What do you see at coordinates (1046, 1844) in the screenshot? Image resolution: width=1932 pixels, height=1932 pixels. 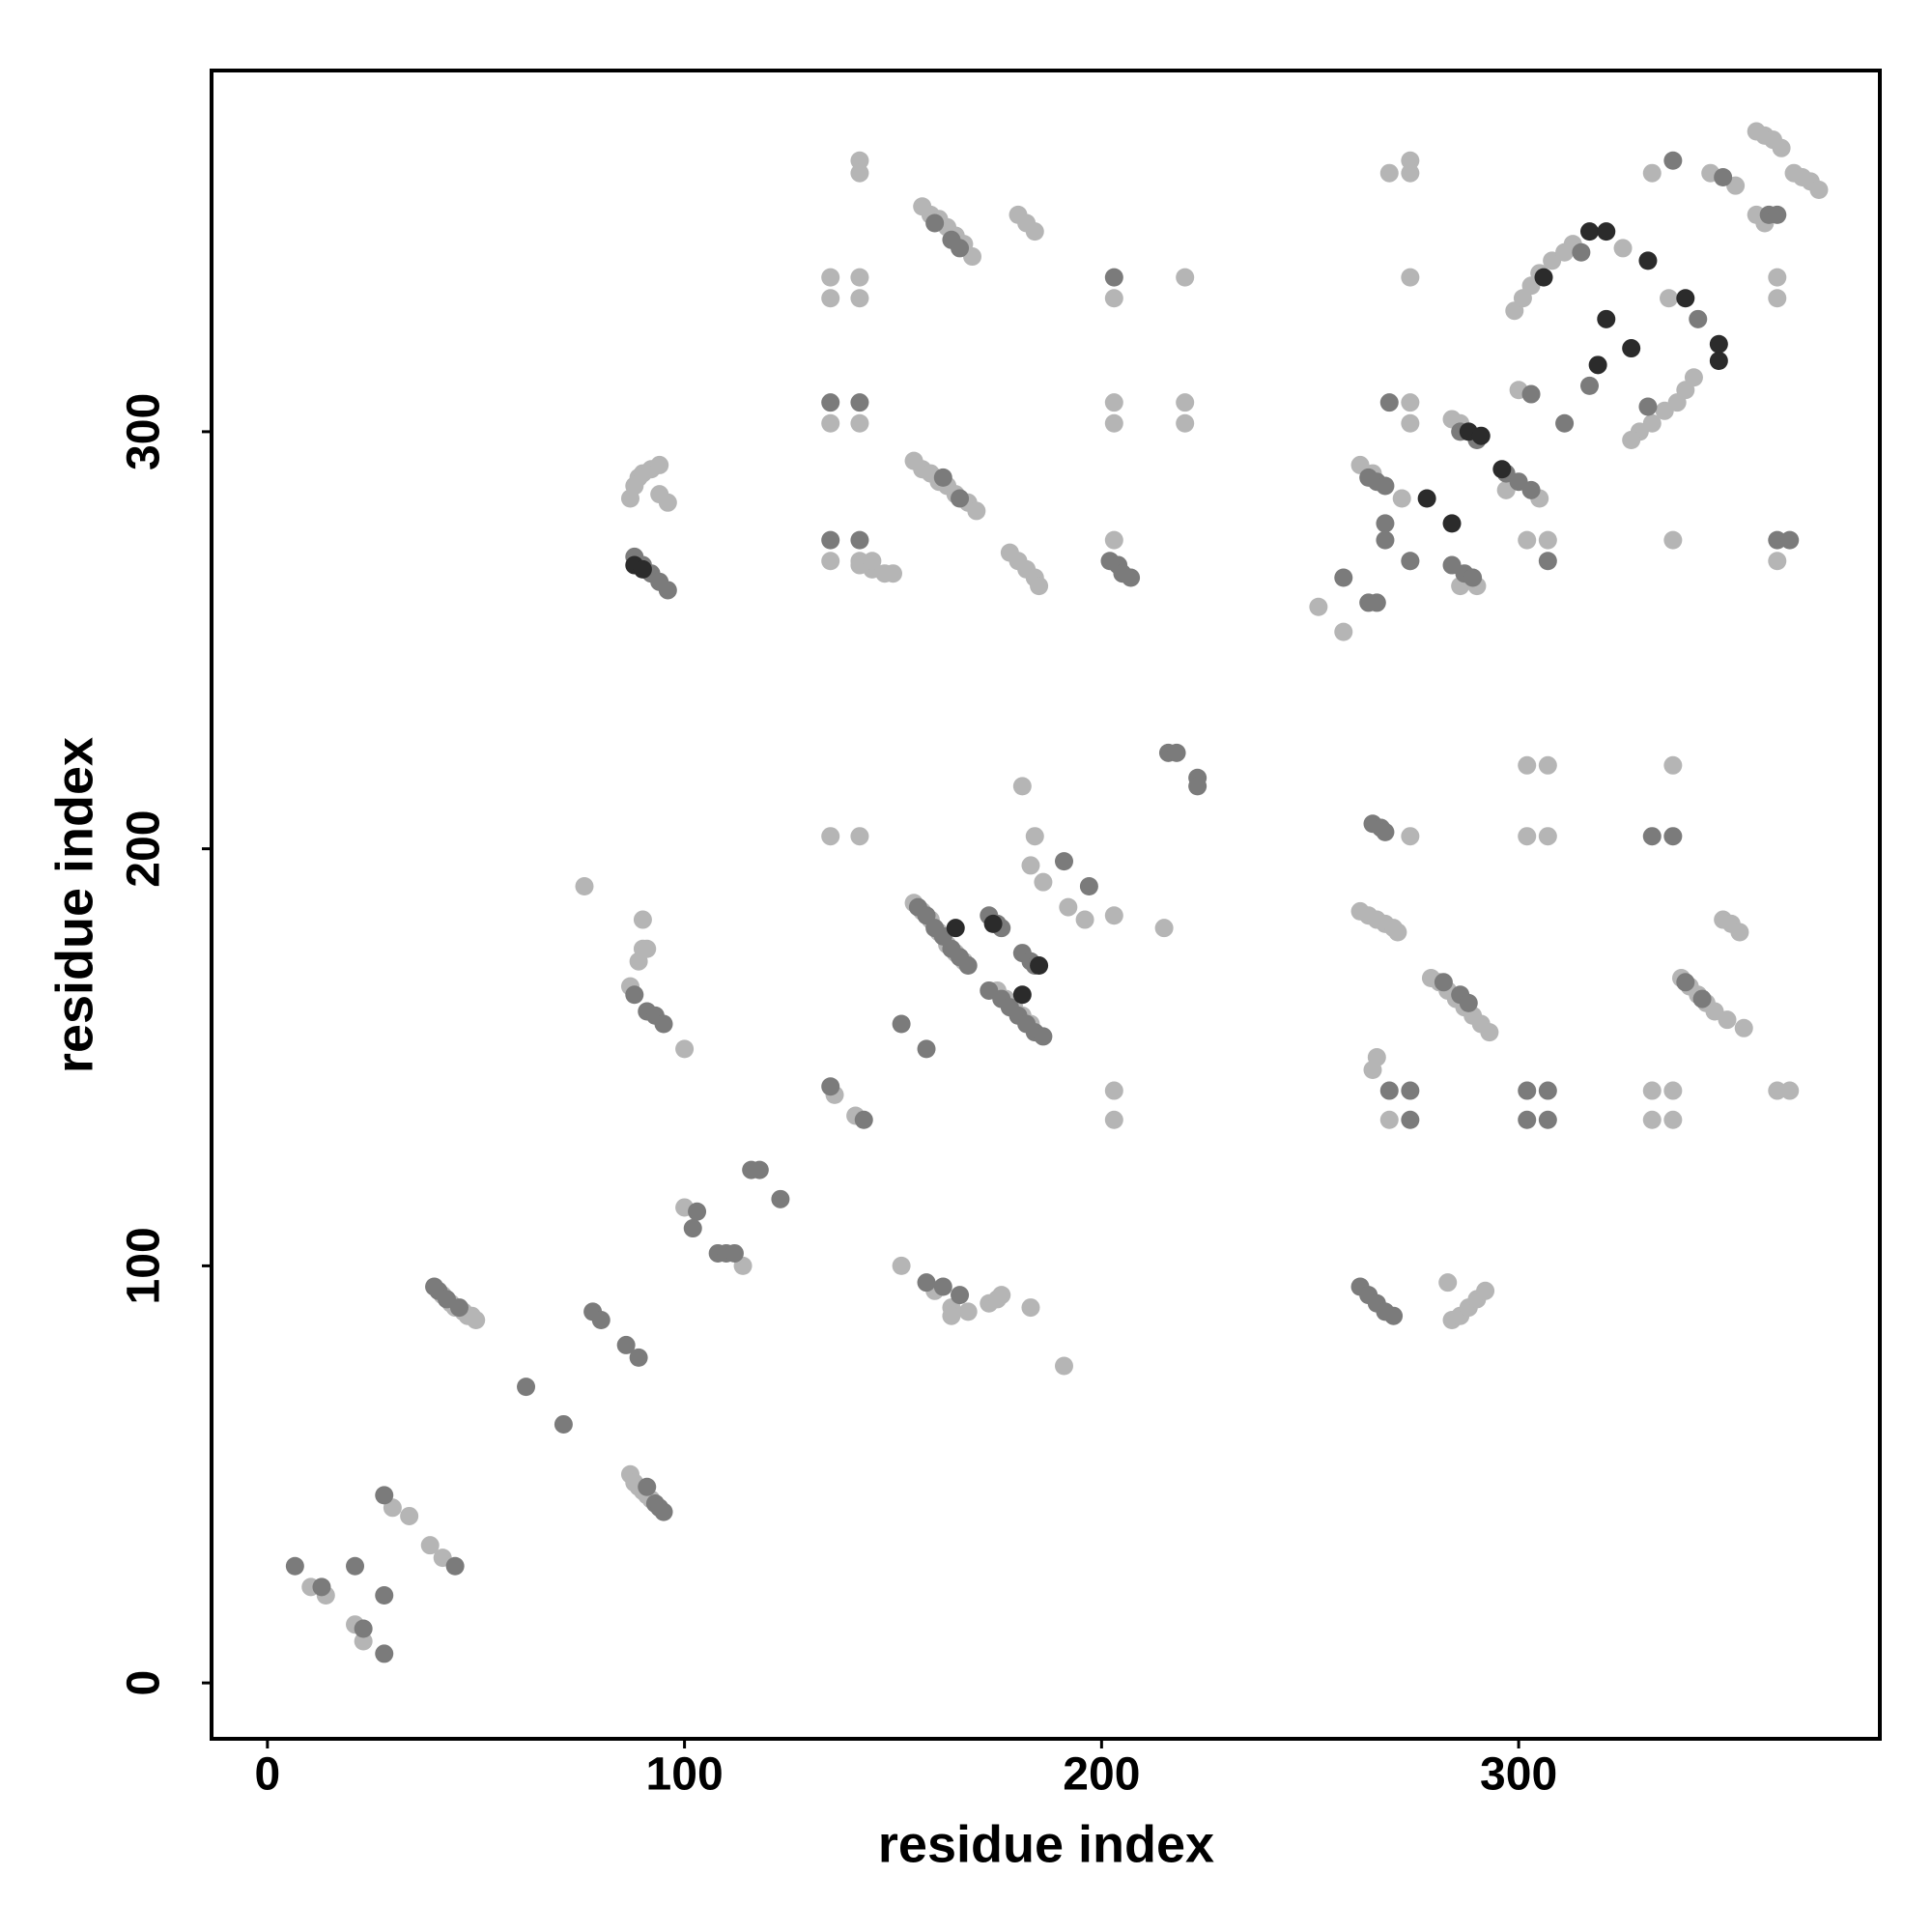 I see `x-axis-title: residue index` at bounding box center [1046, 1844].